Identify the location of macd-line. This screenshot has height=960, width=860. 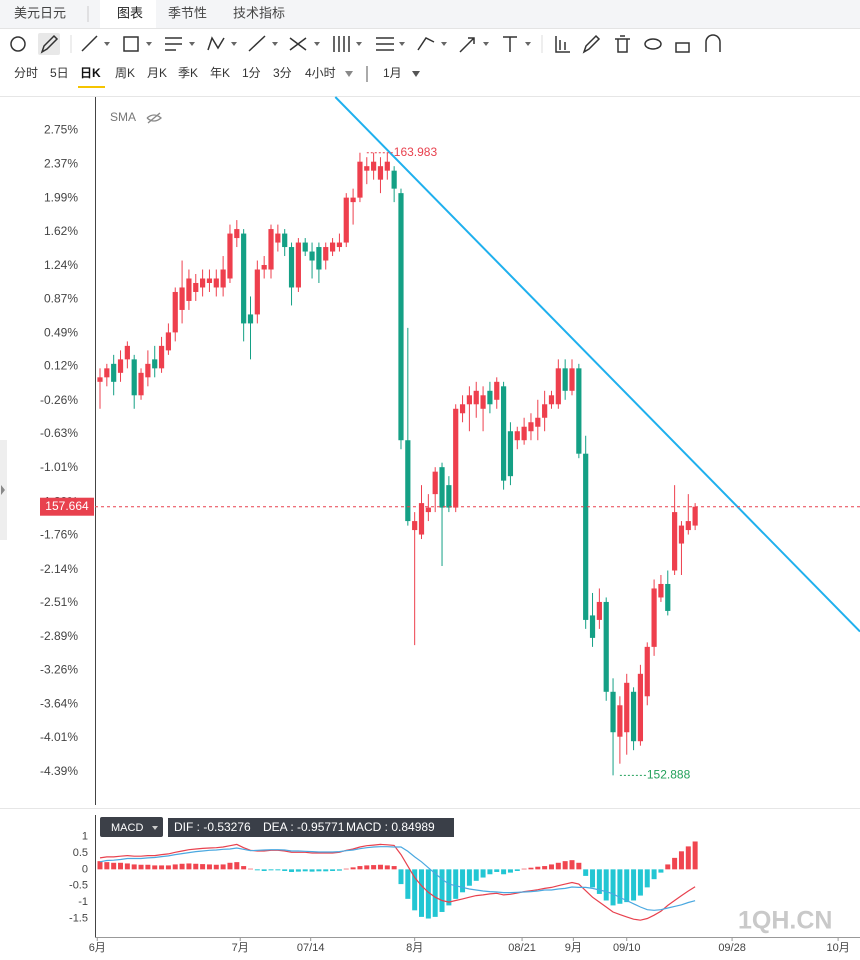
(397, 882).